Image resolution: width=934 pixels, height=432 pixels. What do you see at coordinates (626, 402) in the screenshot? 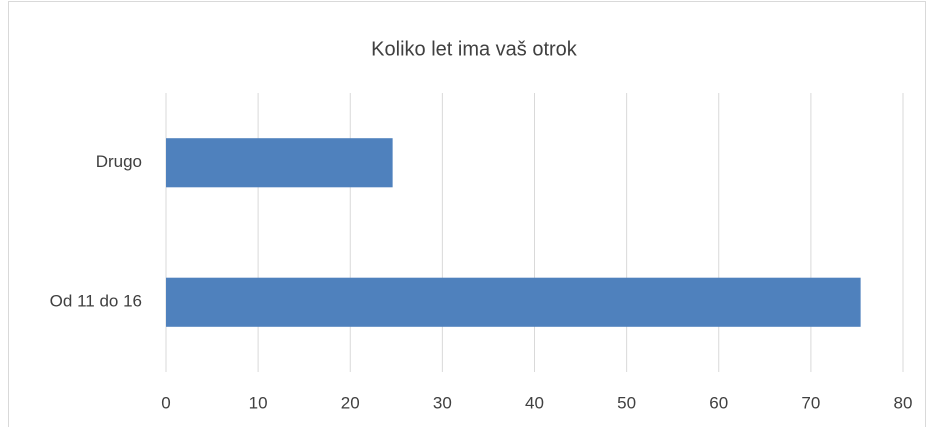
I see `x-tick-label: 50` at bounding box center [626, 402].